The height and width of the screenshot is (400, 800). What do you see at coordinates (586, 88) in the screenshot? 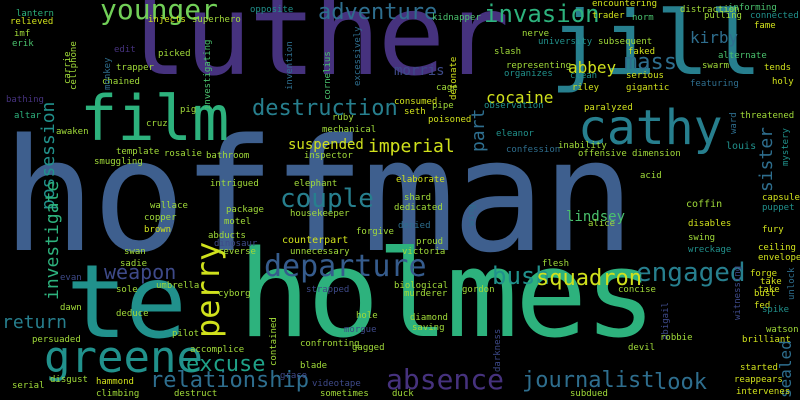
I see `word-small: riley` at bounding box center [586, 88].